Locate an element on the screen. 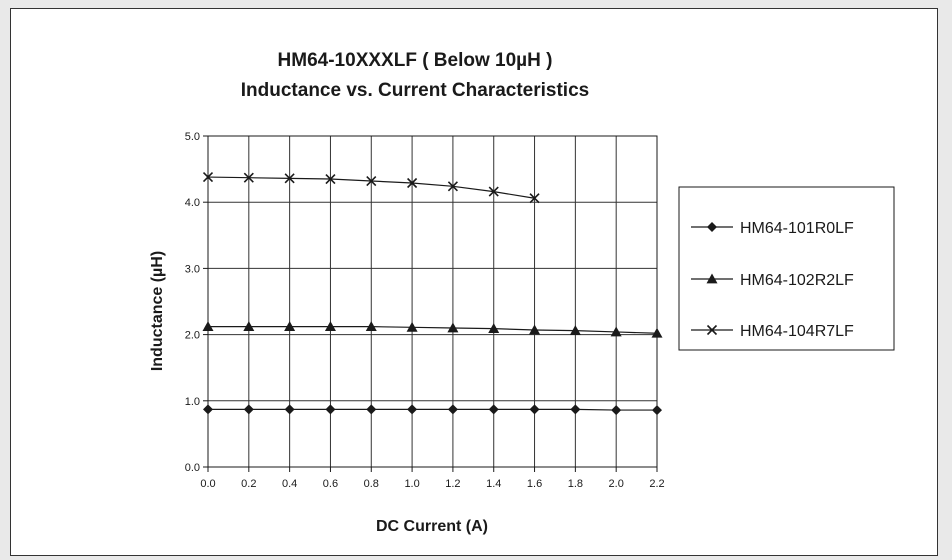  x-axis-title: DC Current (A) is located at coordinates (432, 526).